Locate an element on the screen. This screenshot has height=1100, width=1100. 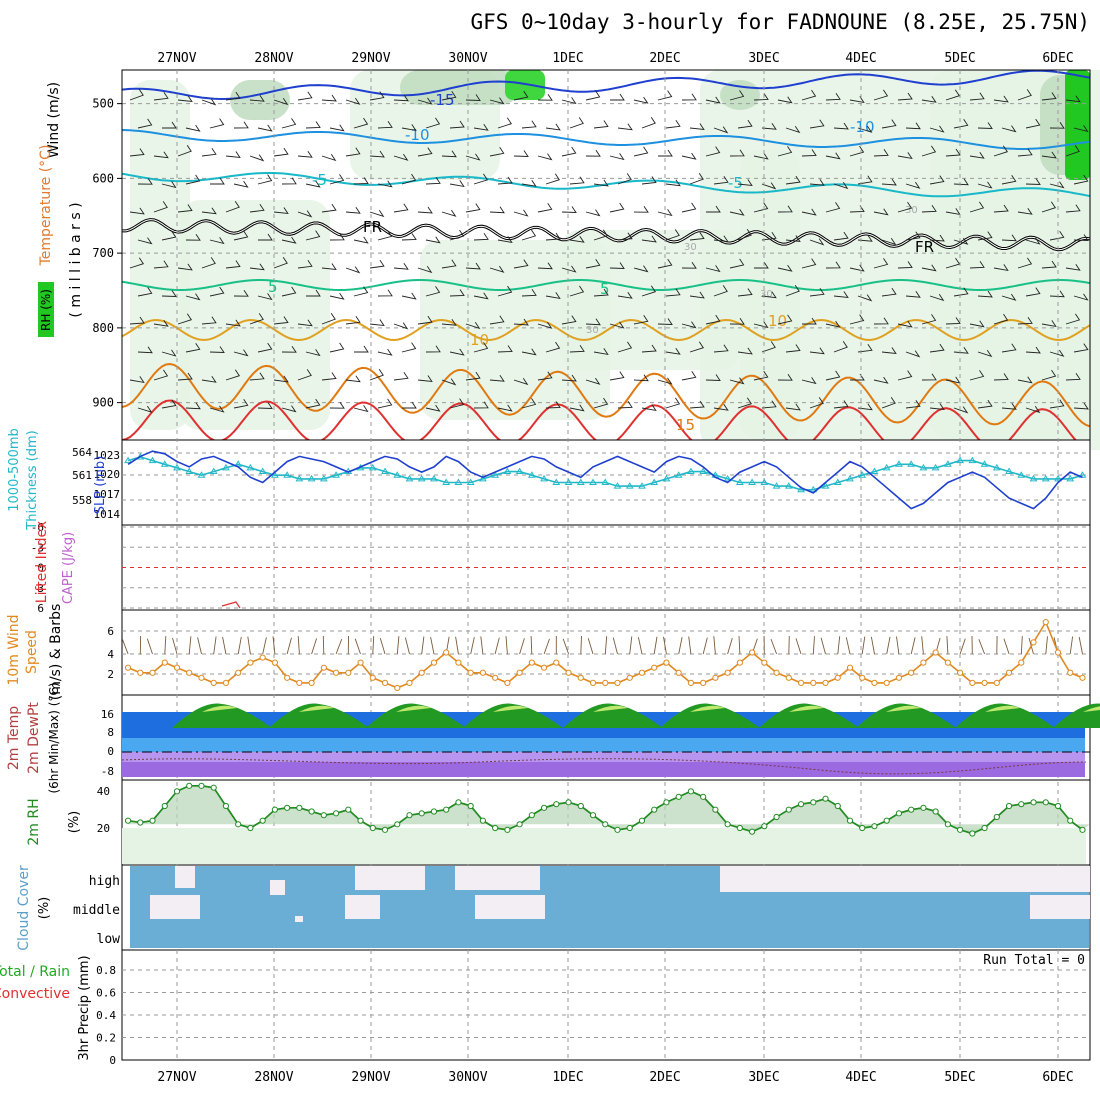
rh-high-patch is located at coordinates (525, 85).